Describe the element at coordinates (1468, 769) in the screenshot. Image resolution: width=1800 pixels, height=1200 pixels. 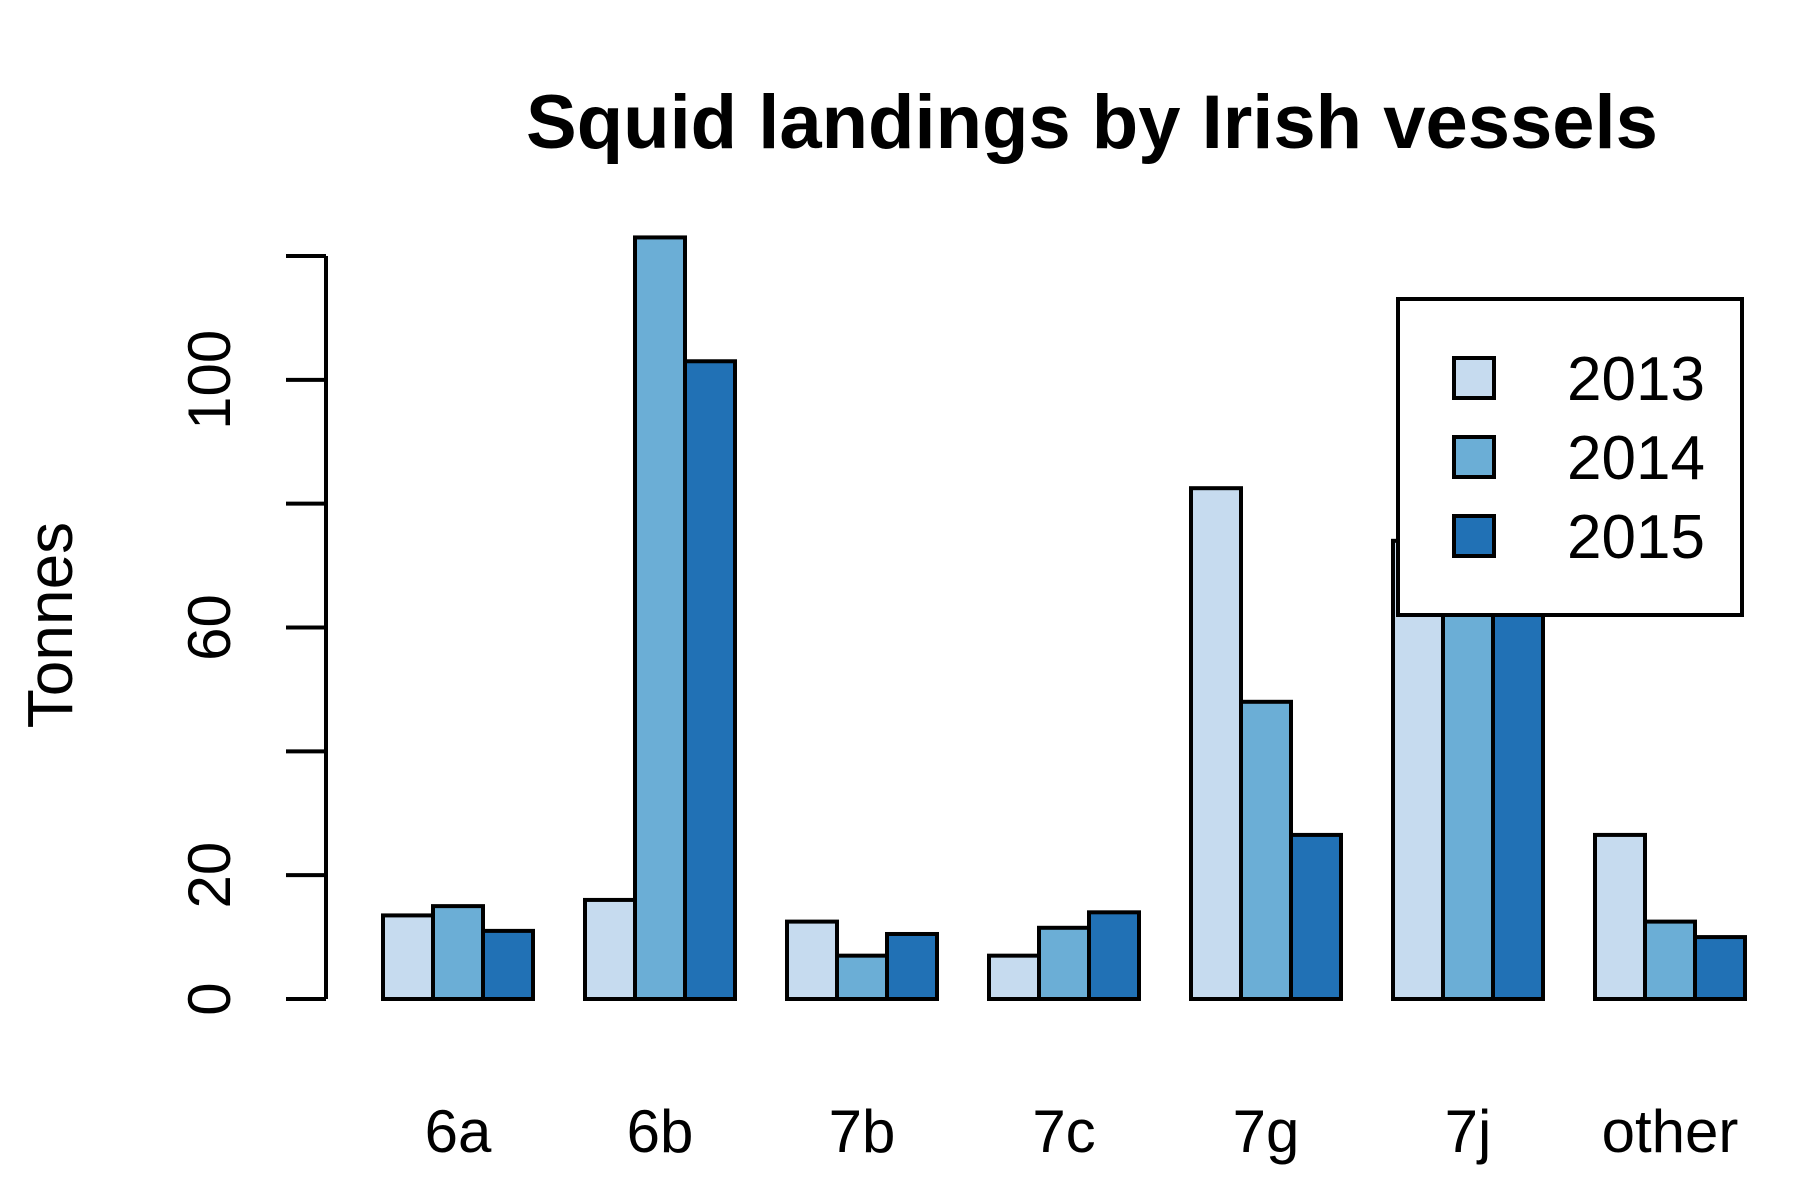
I see `bar-7j-2014` at that location.